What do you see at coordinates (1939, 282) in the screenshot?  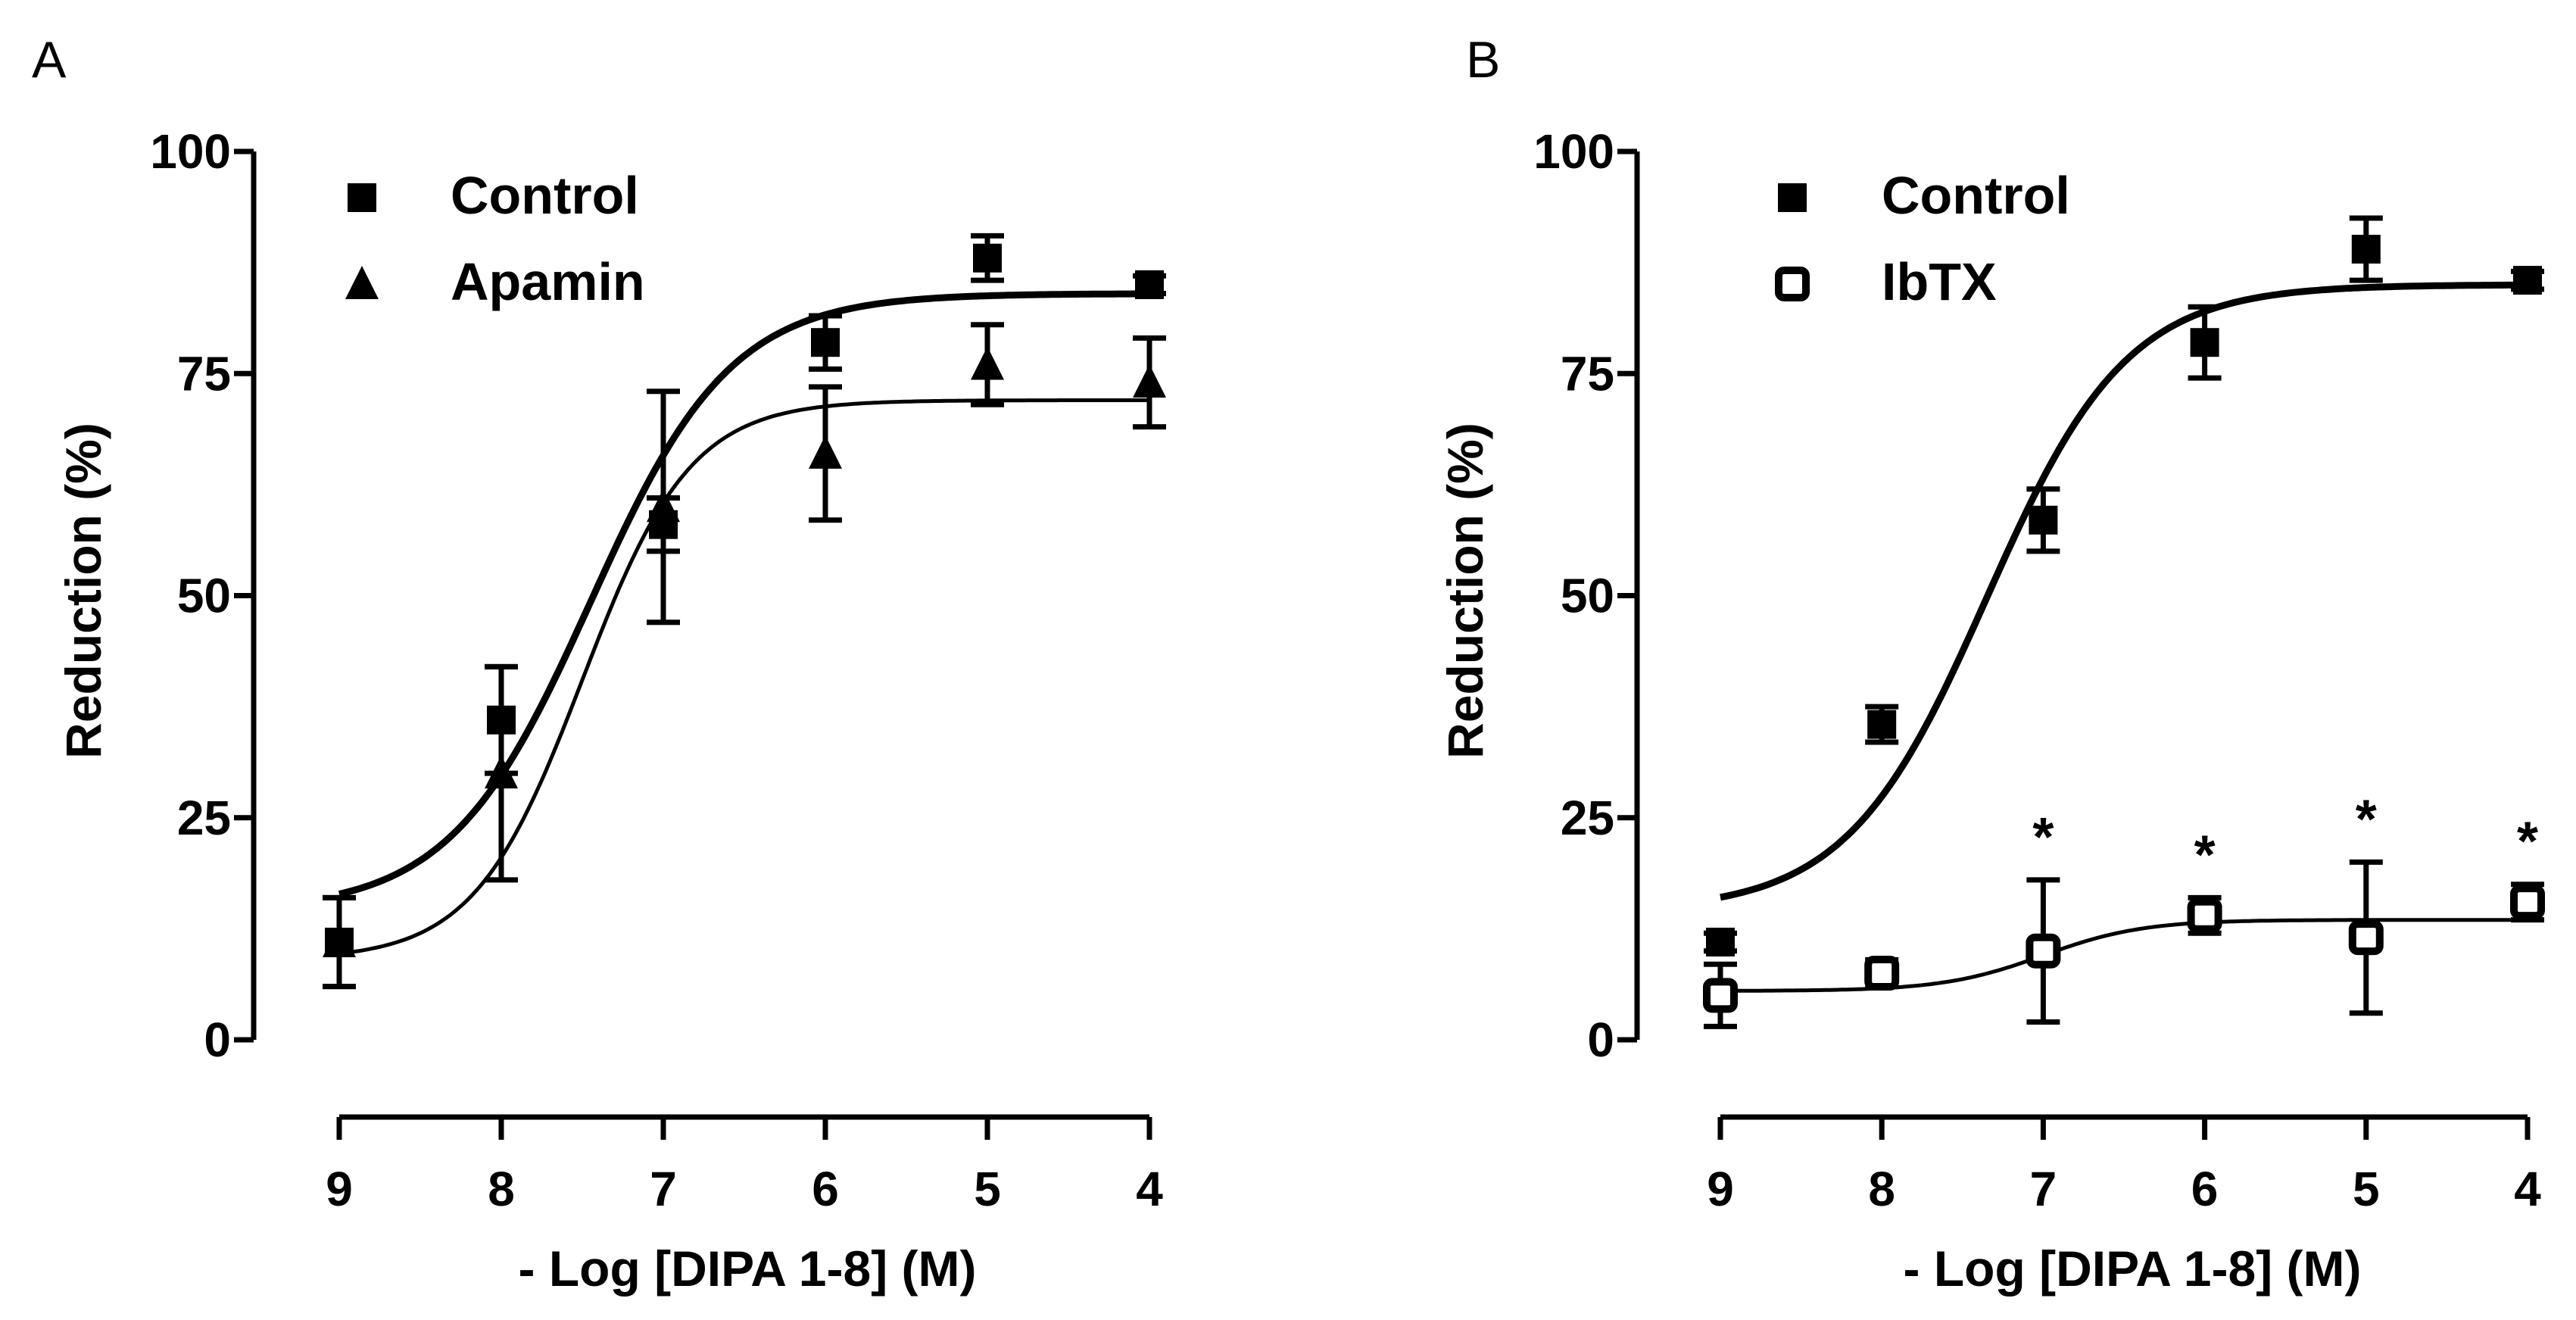 I see `legend-label: IbTX` at bounding box center [1939, 282].